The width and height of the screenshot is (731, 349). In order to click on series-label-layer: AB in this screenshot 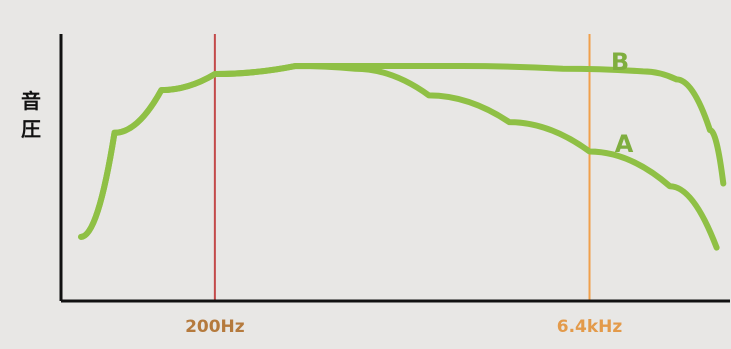, I will do `click(622, 103)`.